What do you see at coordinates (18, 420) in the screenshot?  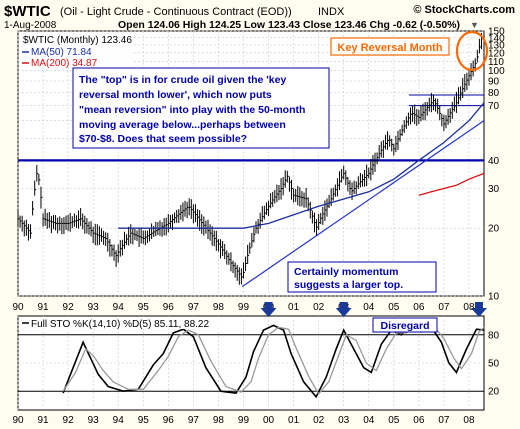 I see `sto-x-tick-label: 90` at bounding box center [18, 420].